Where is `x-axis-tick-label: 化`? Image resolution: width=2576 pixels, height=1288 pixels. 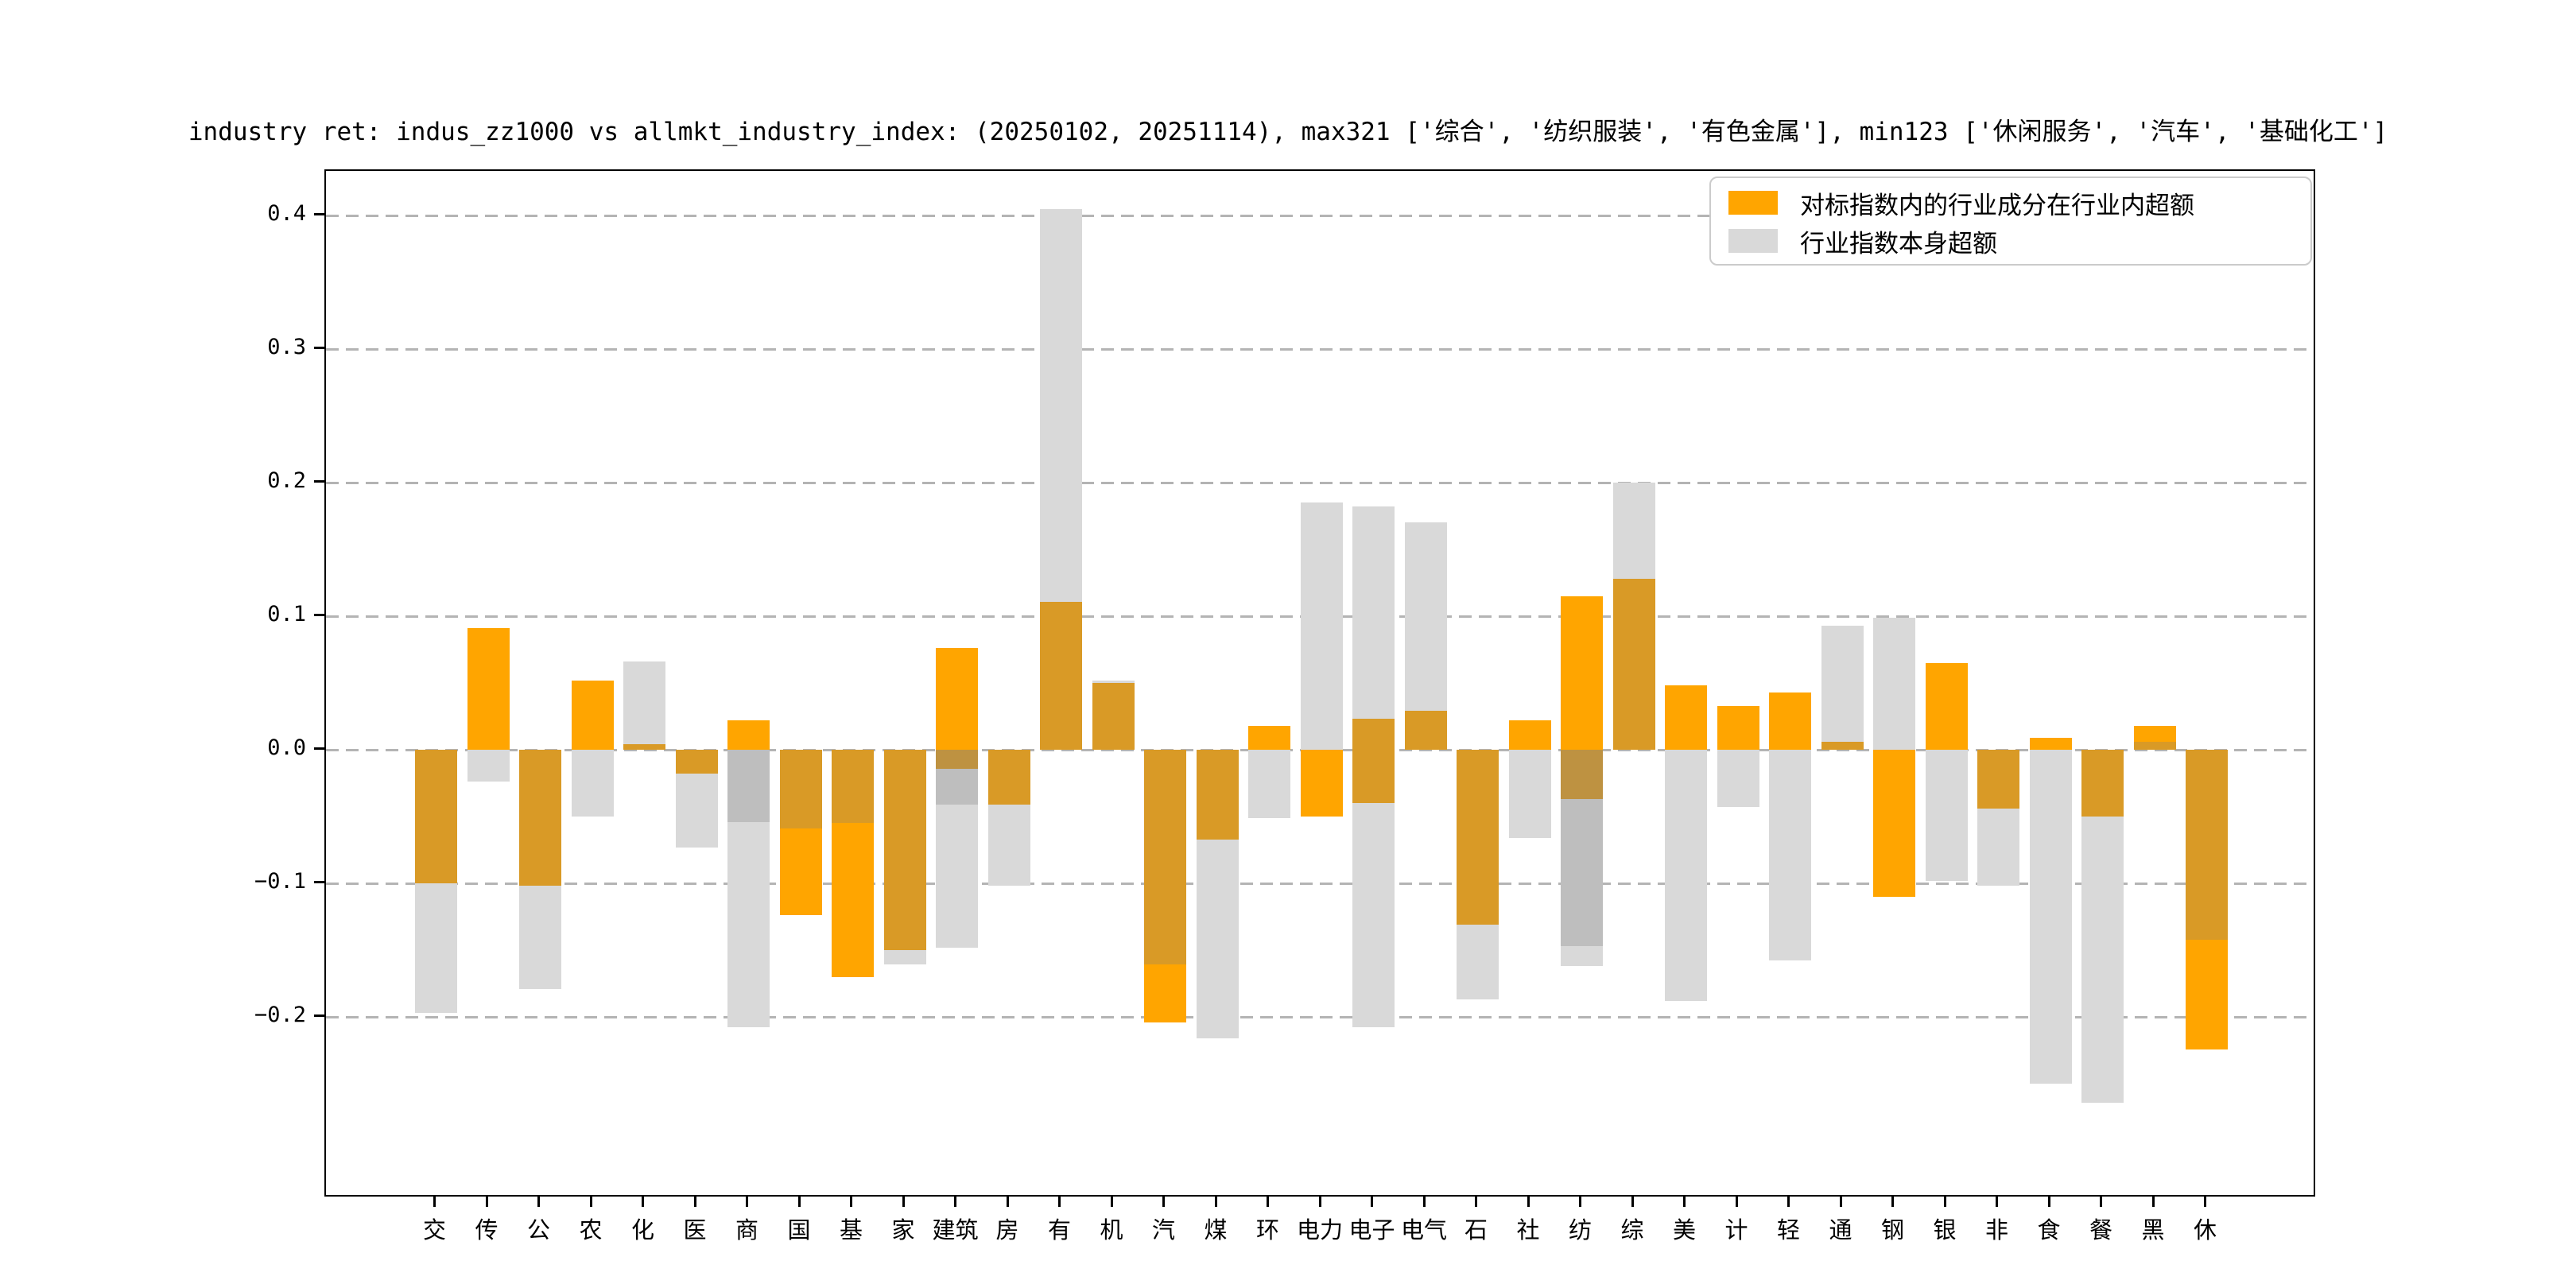
x-axis-tick-label: 化 is located at coordinates (642, 1229).